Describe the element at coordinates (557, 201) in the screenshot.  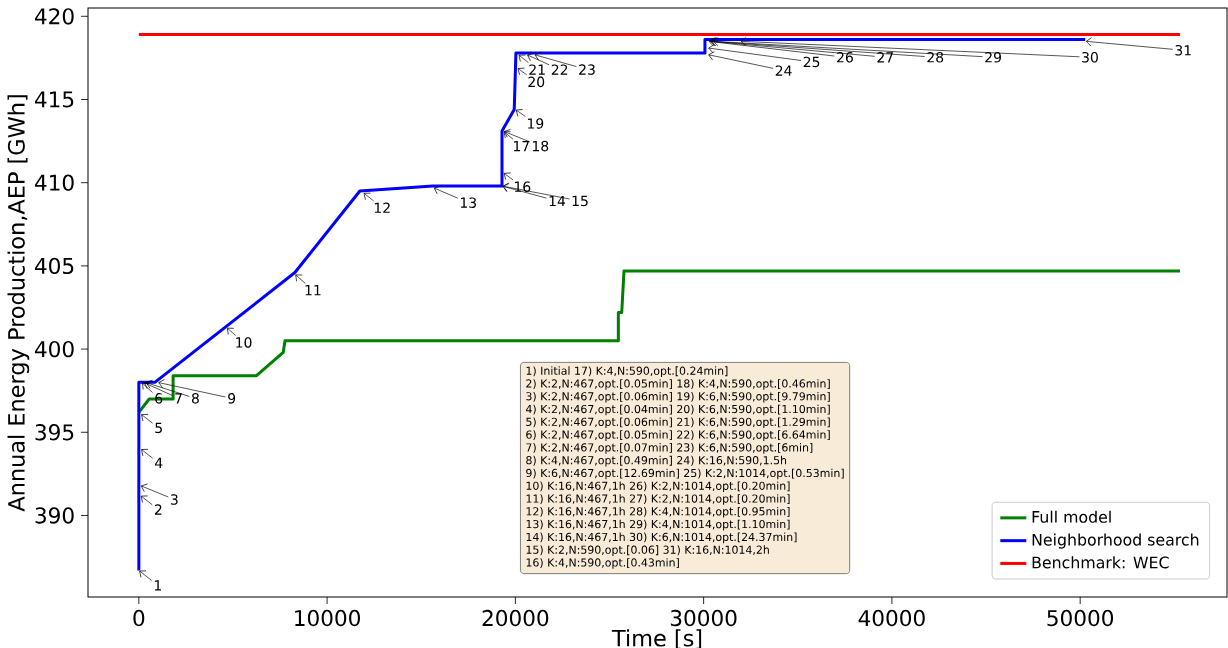
I see `annotation: 14` at that location.